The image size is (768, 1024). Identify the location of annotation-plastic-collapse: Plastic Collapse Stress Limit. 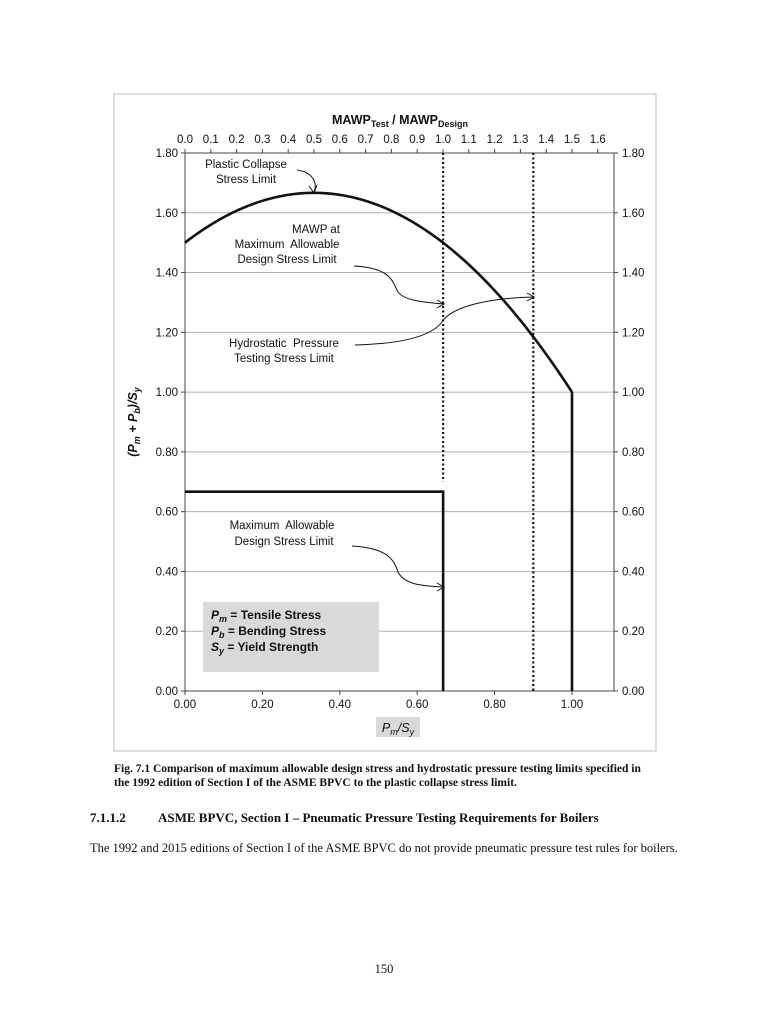
(261, 177).